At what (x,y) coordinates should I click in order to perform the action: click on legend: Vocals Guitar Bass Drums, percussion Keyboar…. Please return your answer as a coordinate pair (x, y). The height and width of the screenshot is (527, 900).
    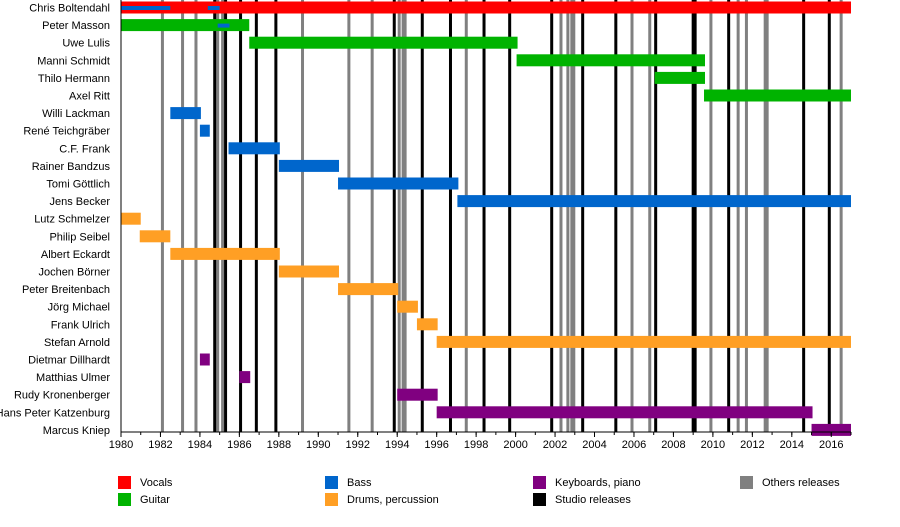
    Looking at the image, I should click on (479, 491).